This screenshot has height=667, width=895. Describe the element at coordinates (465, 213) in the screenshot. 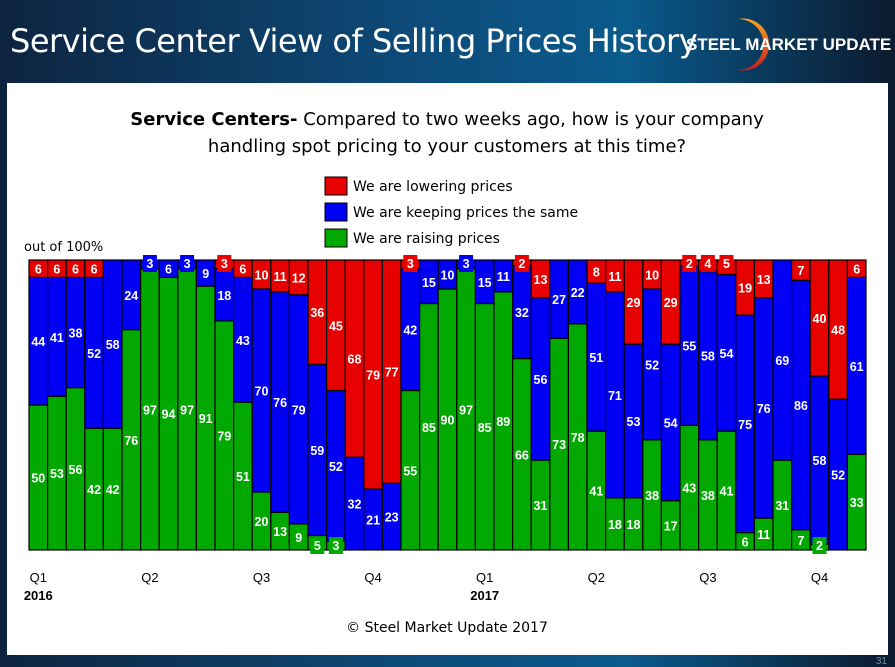

I see `legend-label: We are keeping prices the same` at that location.